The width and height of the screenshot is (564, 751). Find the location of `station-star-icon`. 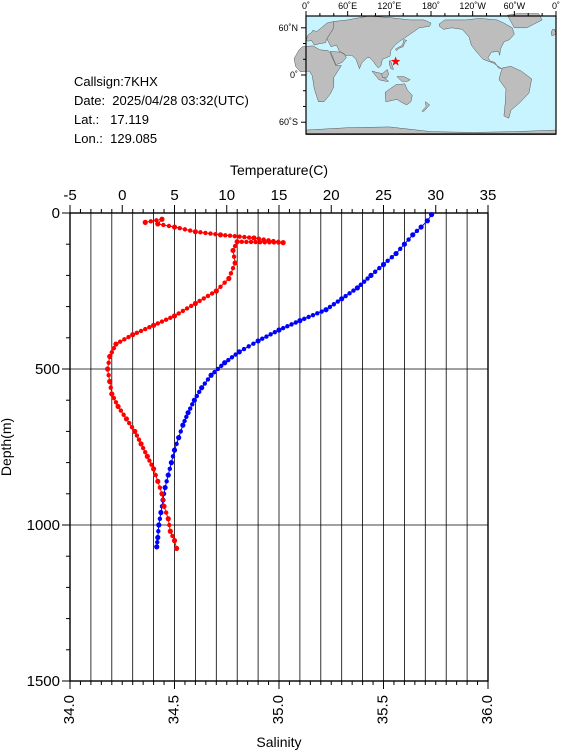

station-star-icon is located at coordinates (395, 61).